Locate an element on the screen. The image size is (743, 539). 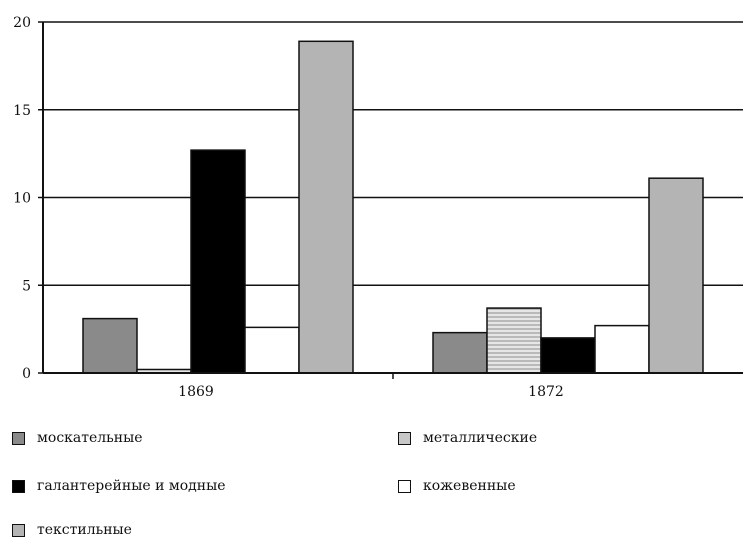
x-tick-label-1872: 1872 is located at coordinates (546, 392).